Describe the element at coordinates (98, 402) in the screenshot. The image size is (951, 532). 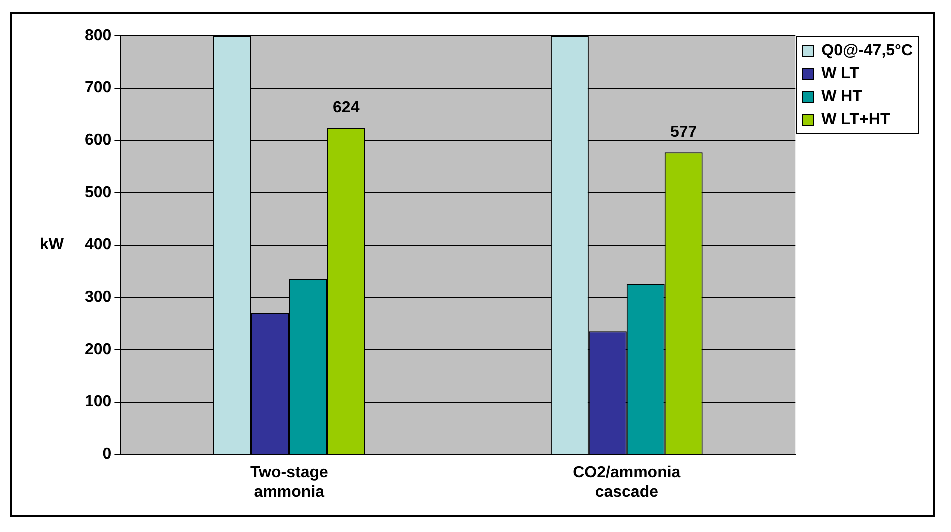
I see `y-tick-label: 100` at that location.